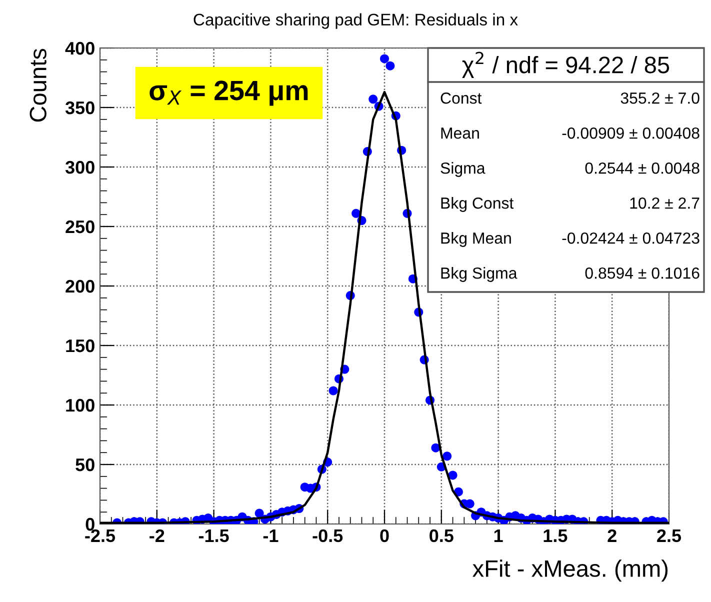  What do you see at coordinates (463, 169) in the screenshot?
I see `annotation: Sigma` at bounding box center [463, 169].